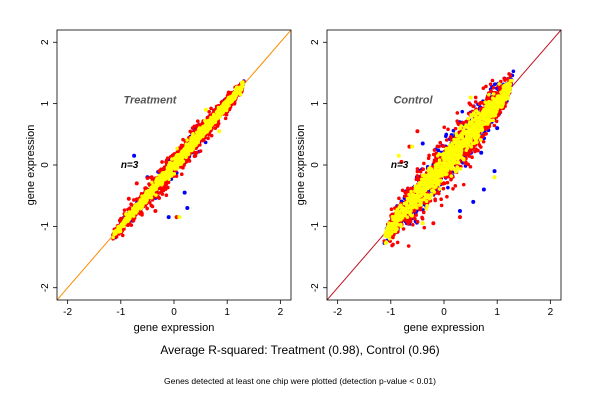  I want to click on sample-count-annotation: n=3, so click(130, 165).